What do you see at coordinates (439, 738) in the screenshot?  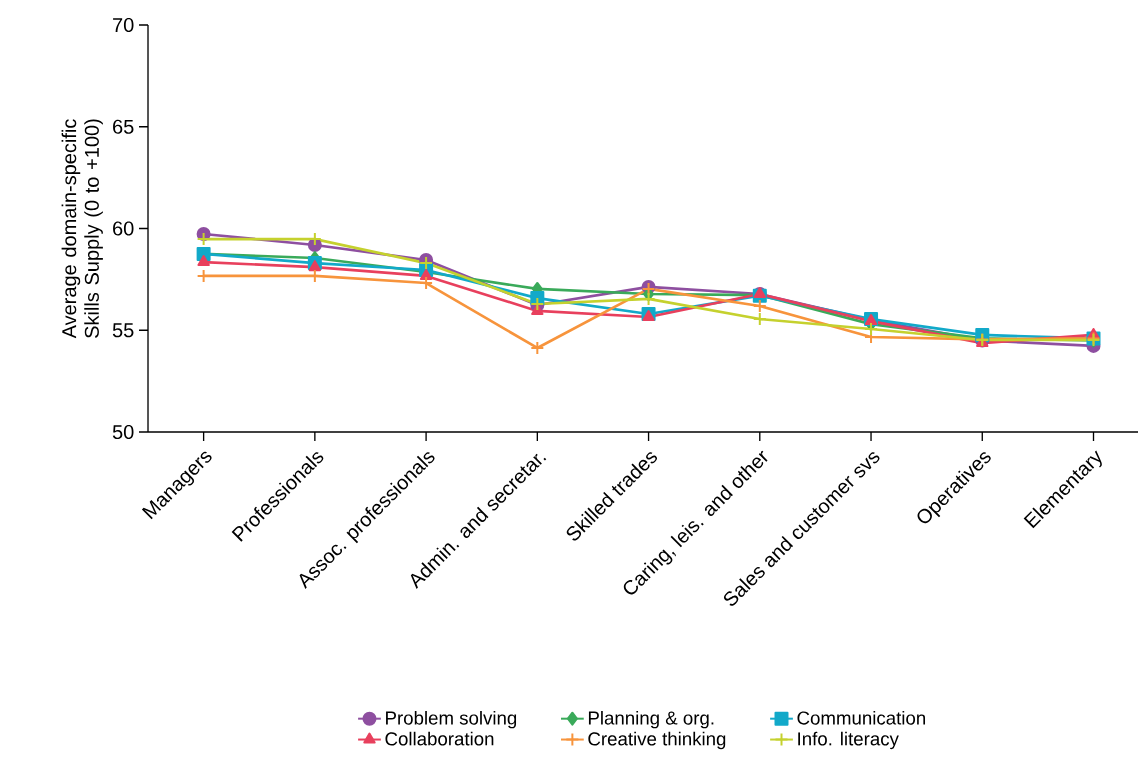 I see `legend-label: Collaboration` at bounding box center [439, 738].